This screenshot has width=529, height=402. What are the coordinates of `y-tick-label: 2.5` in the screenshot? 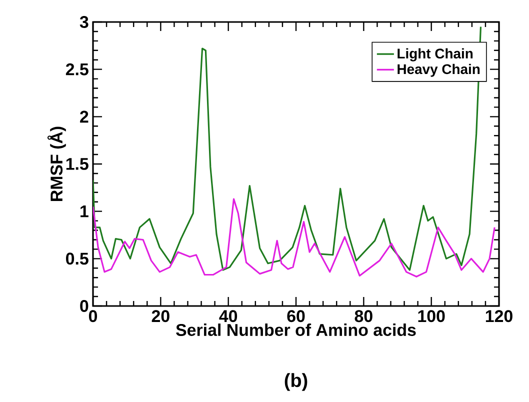 It's located at (77, 69).